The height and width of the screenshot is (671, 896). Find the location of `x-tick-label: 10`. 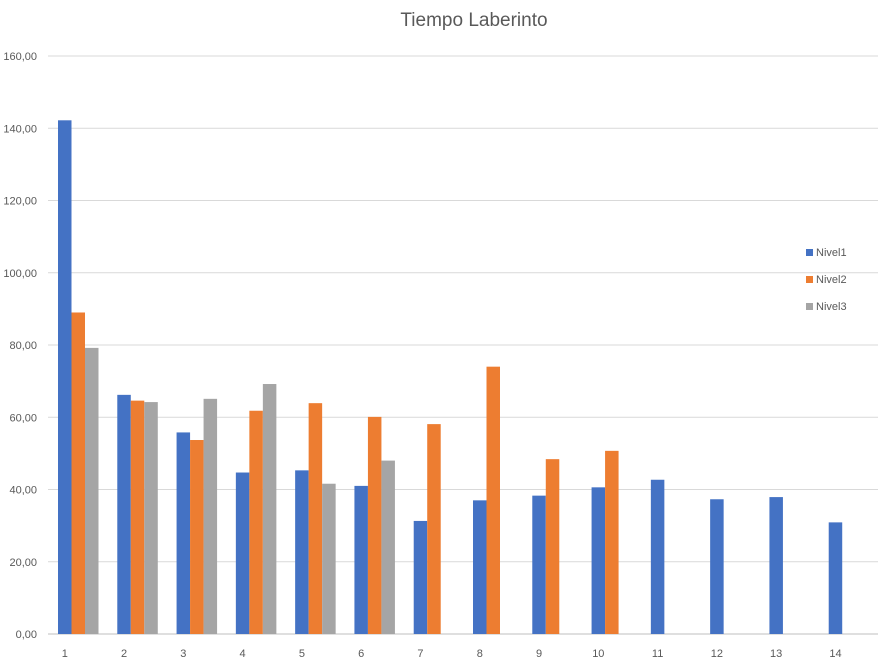

x-tick-label: 10 is located at coordinates (598, 654).